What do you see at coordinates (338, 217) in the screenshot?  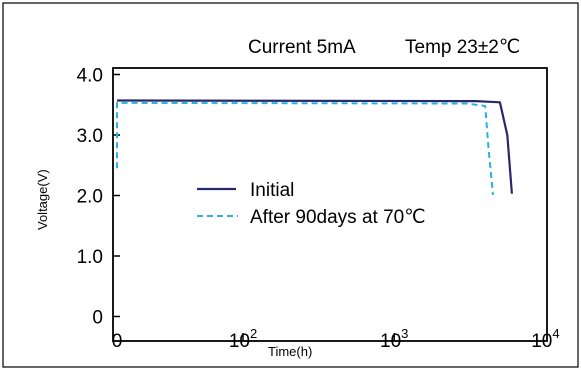 I see `legend-label-after-90days: After 90days at 70℃` at bounding box center [338, 217].